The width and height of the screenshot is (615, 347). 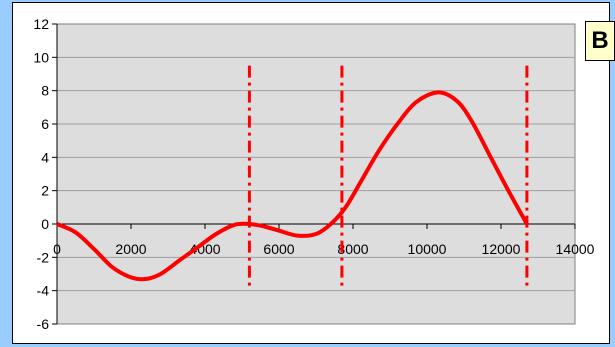 I want to click on y-tick-label: 10, so click(x=41, y=57).